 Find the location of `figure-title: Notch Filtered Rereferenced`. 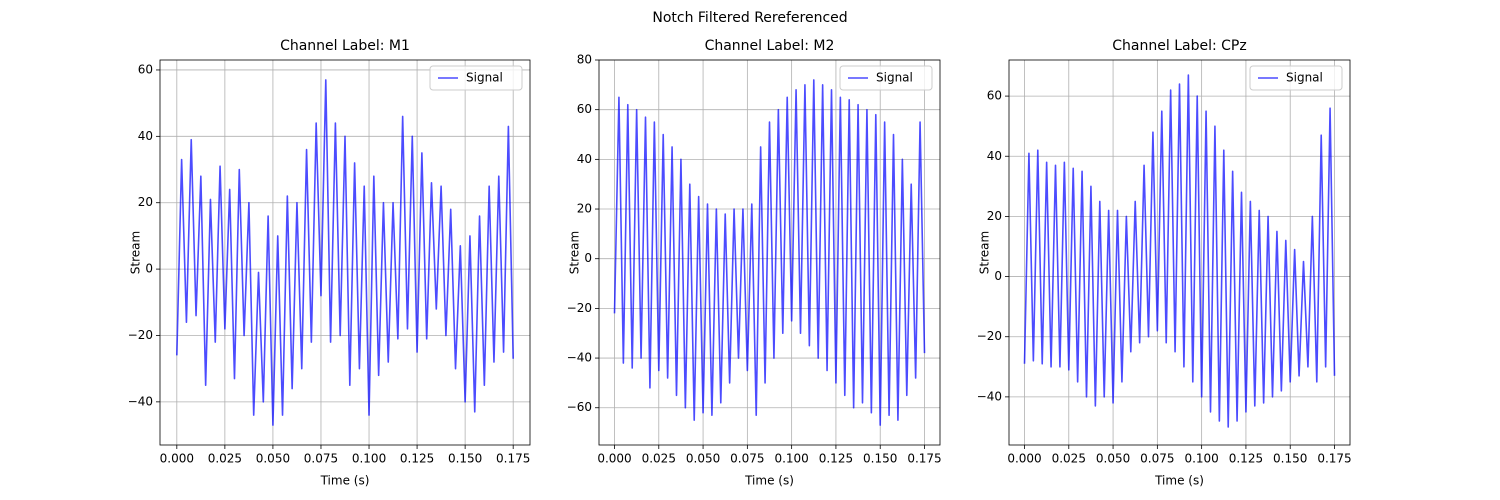

figure-title: Notch Filtered Rereferenced is located at coordinates (749, 18).